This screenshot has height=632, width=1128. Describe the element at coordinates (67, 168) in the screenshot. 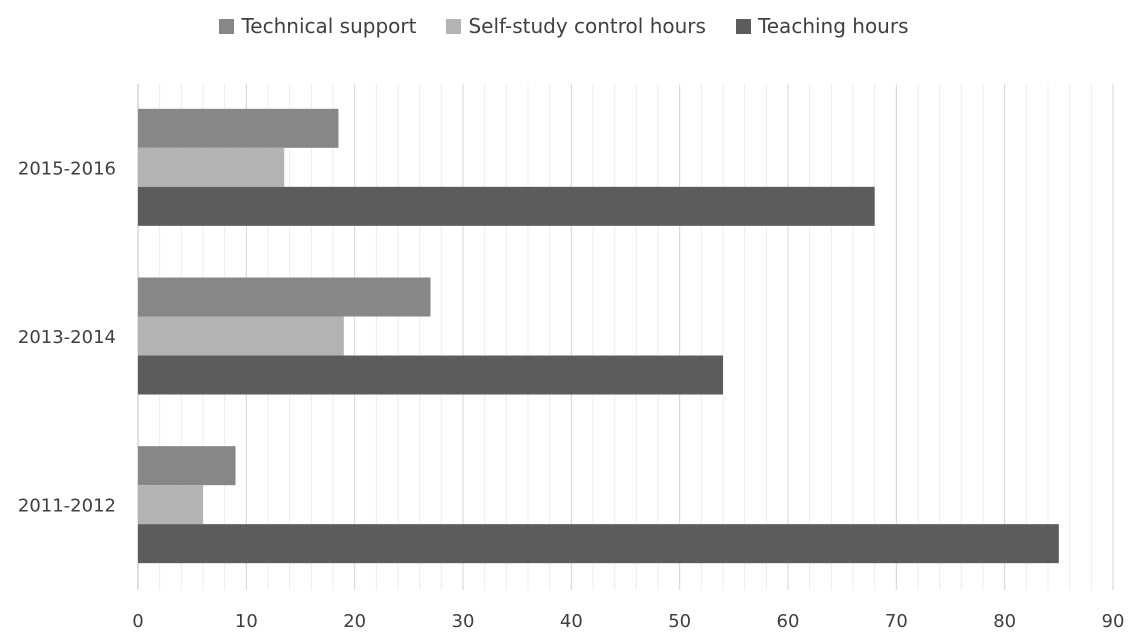

I see `category-label: 2015-2016` at that location.